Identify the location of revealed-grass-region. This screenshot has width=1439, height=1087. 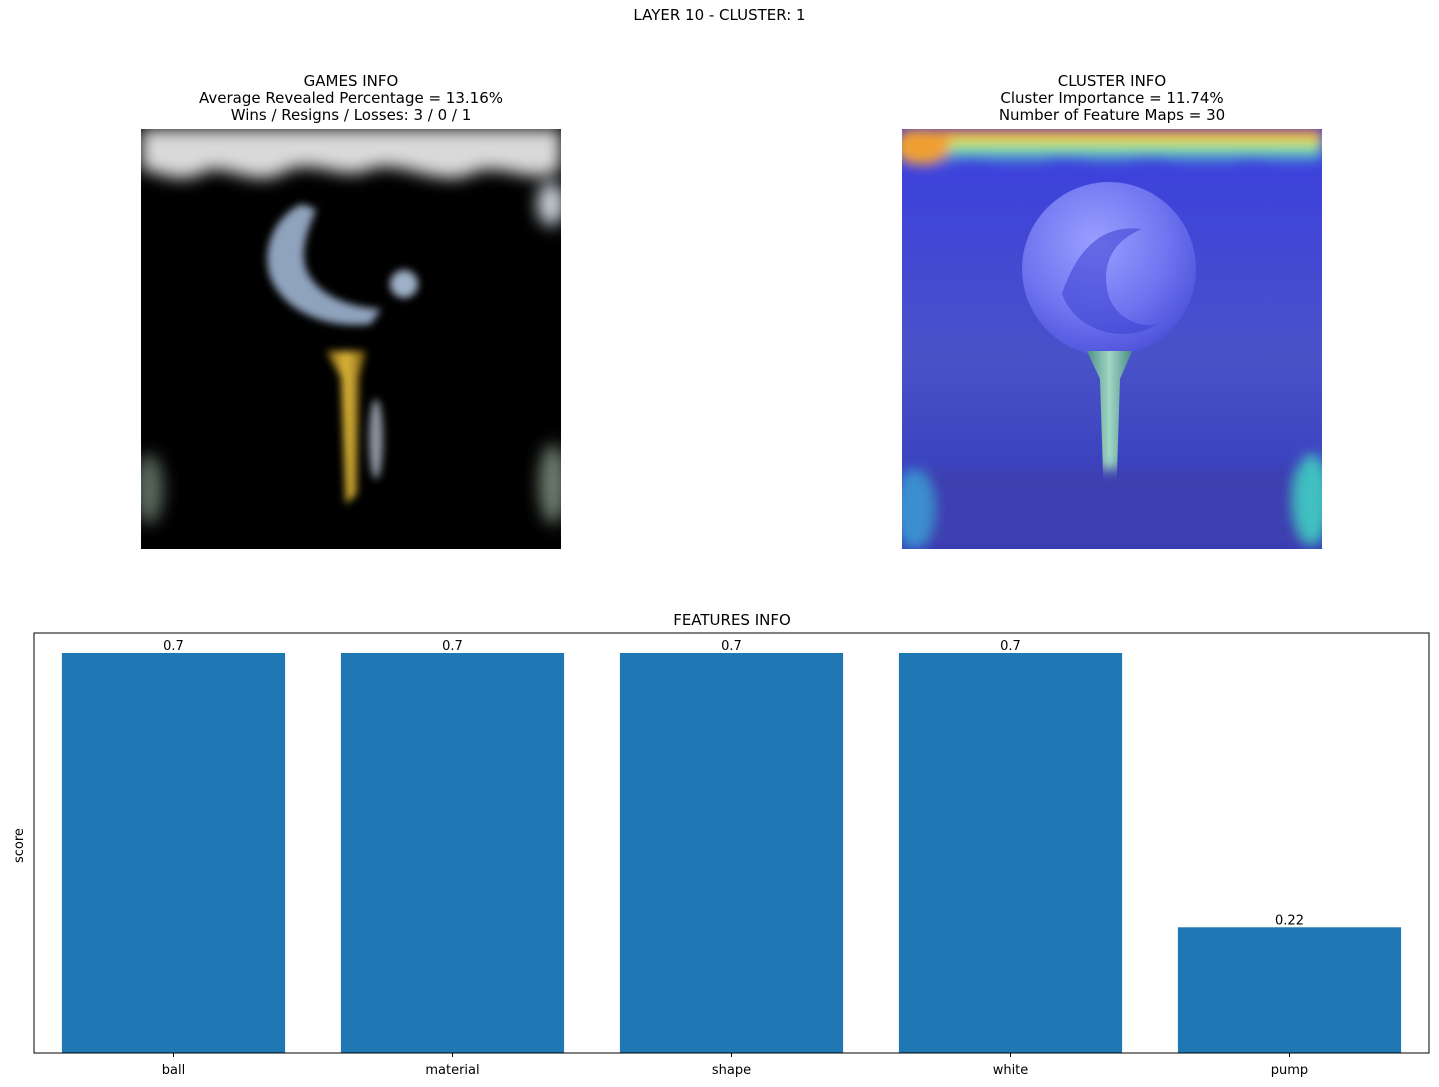
(351, 484).